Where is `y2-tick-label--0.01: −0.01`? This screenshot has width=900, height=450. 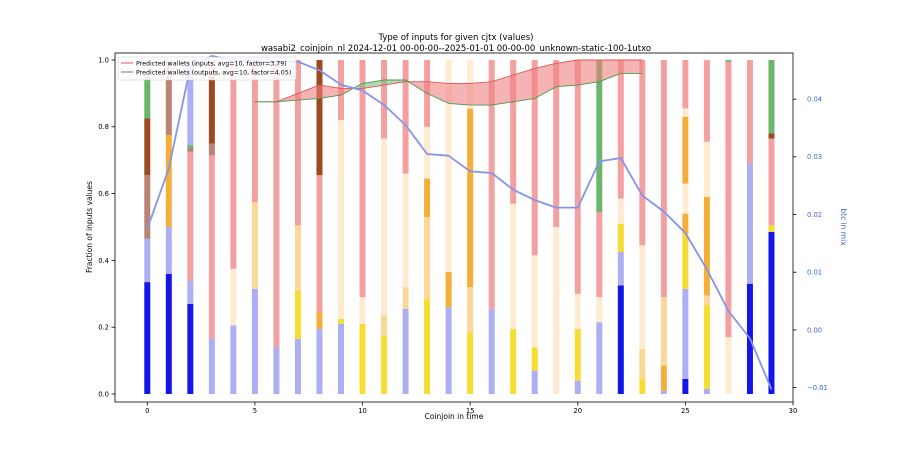
y2-tick-label--0.01: −0.01 is located at coordinates (817, 388).